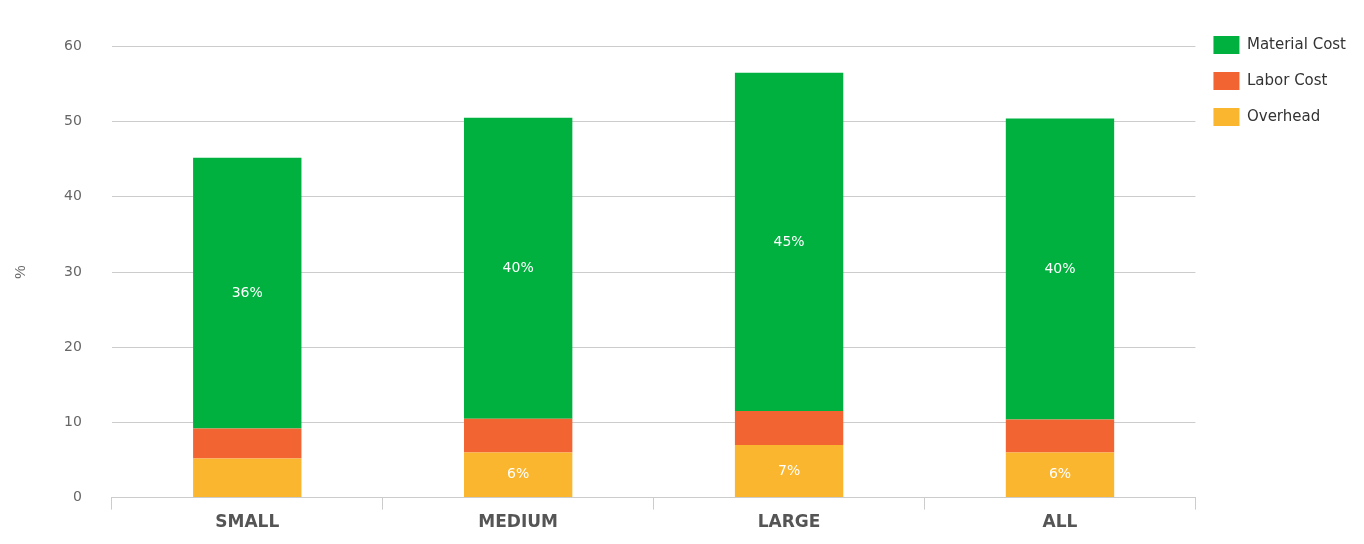 Image resolution: width=1364 pixels, height=544 pixels. Describe the element at coordinates (1287, 79) in the screenshot. I see `legend-label: Labor Cost` at that location.